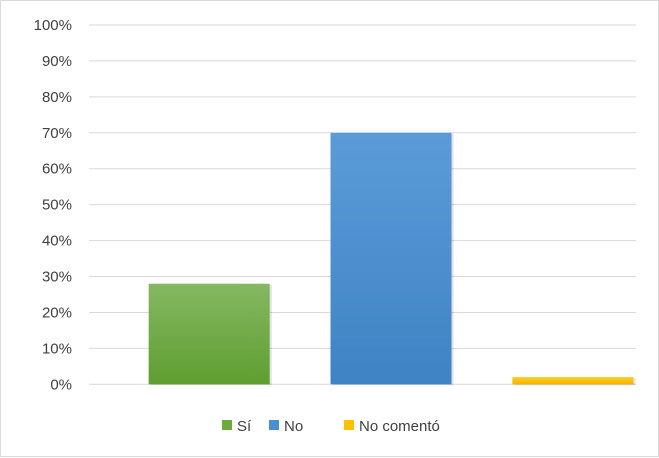  Describe the element at coordinates (244, 426) in the screenshot. I see `legend-label: Sí` at that location.